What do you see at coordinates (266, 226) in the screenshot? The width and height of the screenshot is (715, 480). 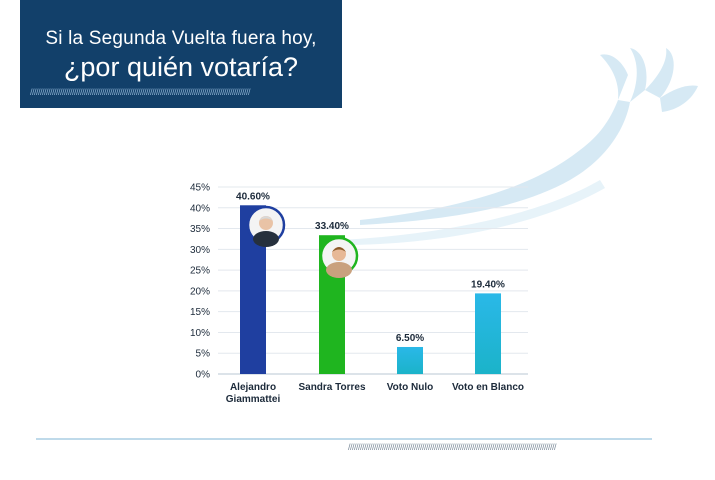 I see `candidate-photo-giammattei` at bounding box center [266, 226].